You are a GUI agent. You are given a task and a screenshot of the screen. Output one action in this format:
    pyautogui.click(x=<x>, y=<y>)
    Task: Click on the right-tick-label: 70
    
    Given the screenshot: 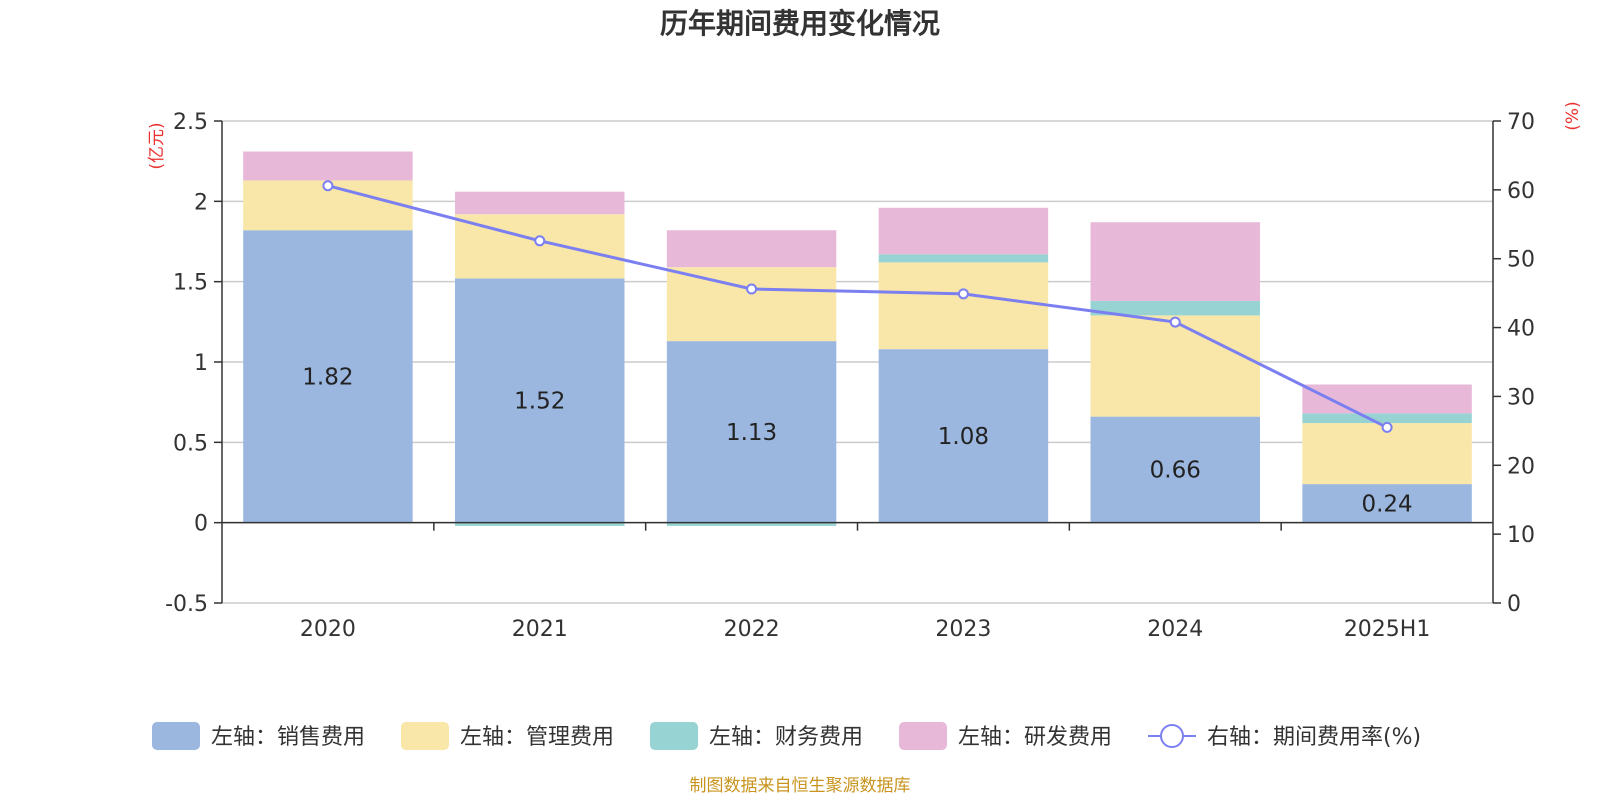 What is the action you would take?
    pyautogui.click(x=1521, y=122)
    